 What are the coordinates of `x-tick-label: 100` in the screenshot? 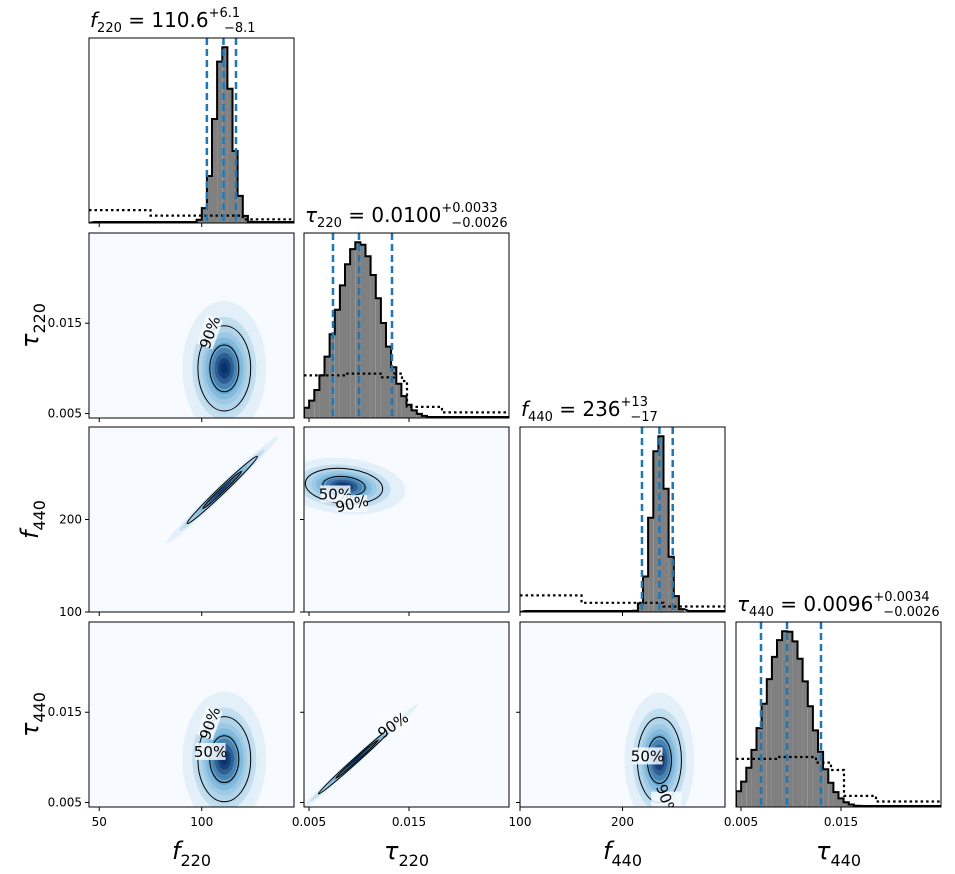 It's located at (520, 822).